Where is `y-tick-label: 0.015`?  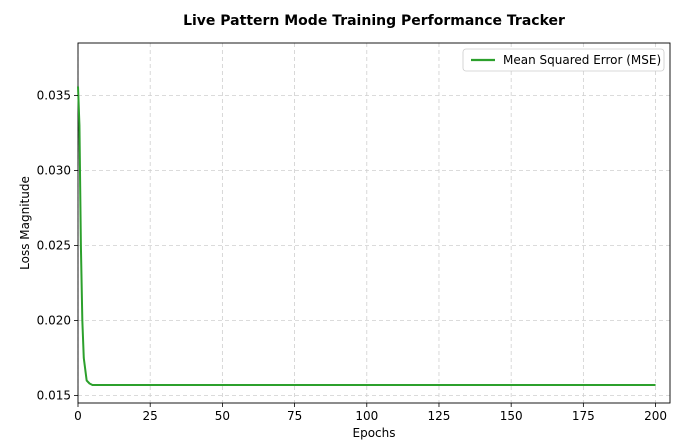 y-tick-label: 0.015 is located at coordinates (54, 396).